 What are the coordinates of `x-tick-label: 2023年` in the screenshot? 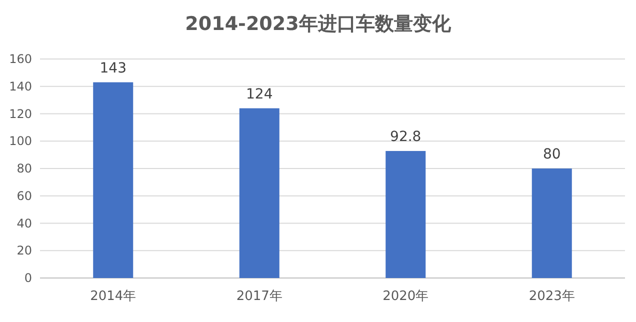 It's located at (551, 296).